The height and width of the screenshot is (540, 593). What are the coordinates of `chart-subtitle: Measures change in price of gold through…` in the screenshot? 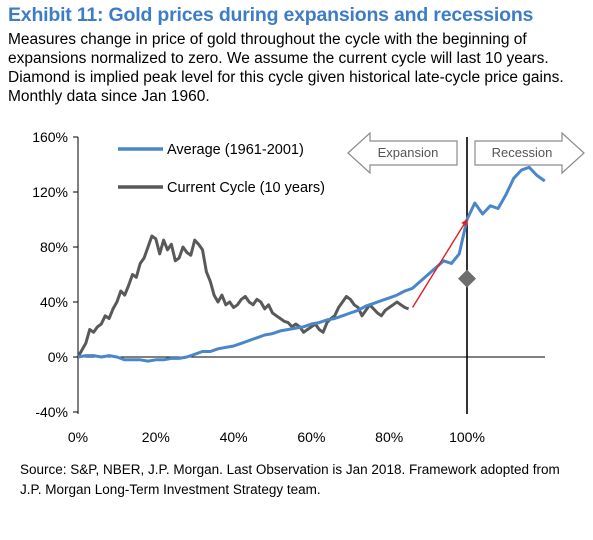 It's located at (286, 68).